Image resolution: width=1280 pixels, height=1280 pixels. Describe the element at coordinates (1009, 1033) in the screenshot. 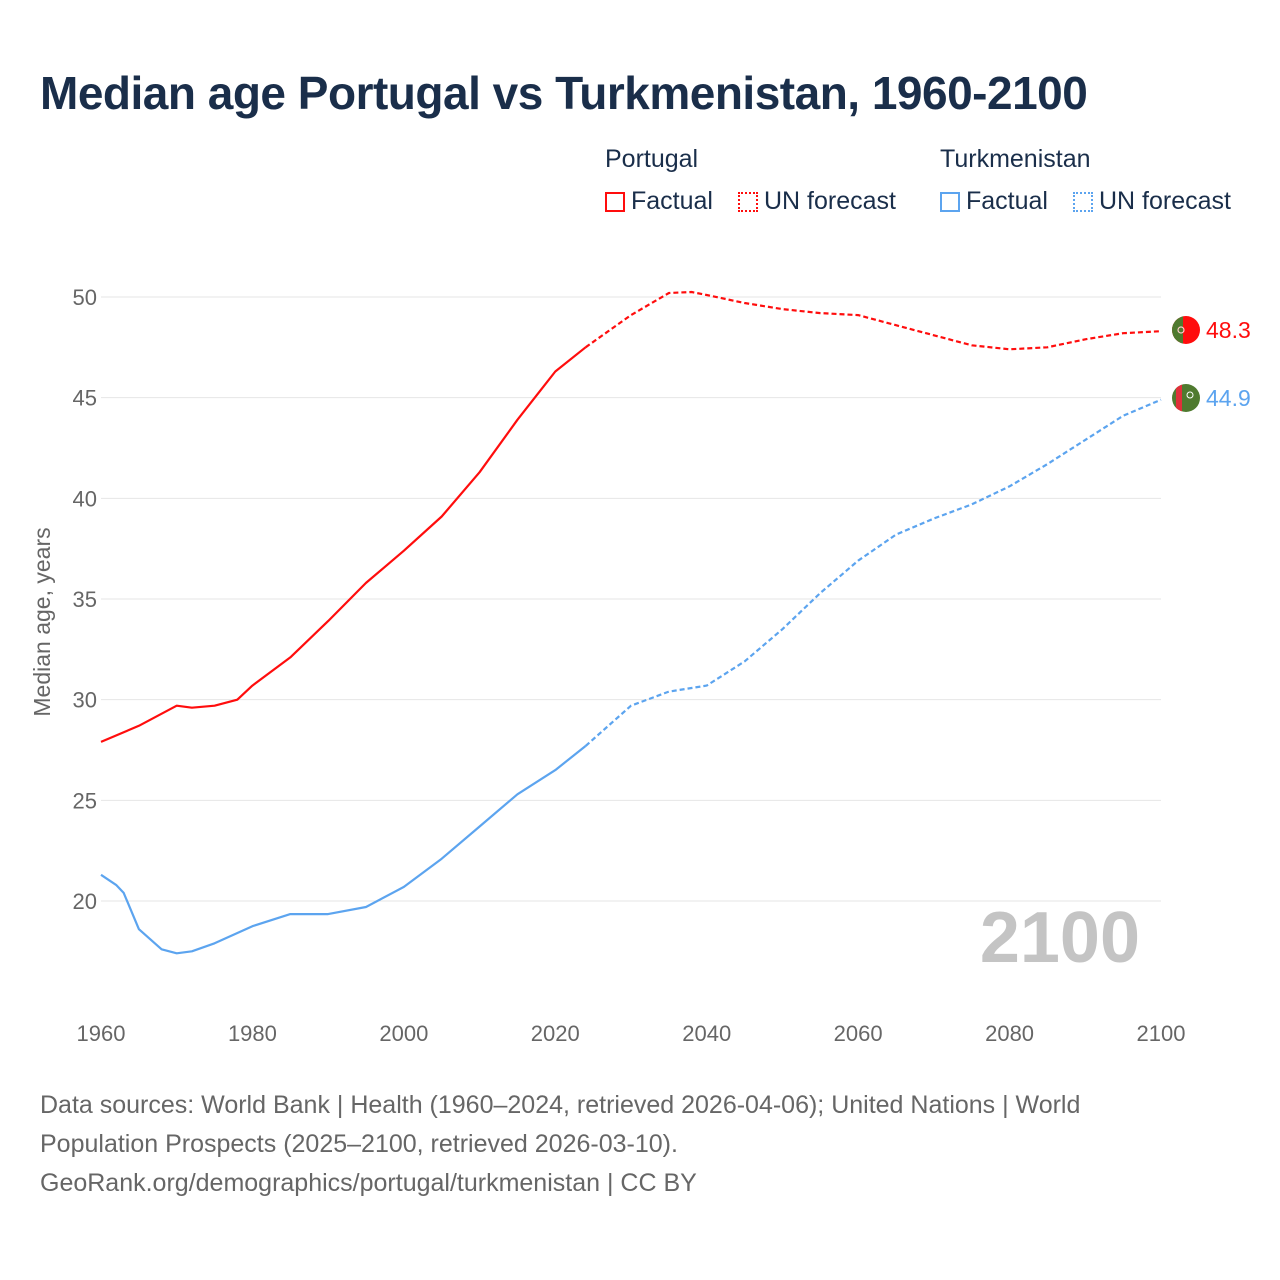

I see `x-tick-label: 2080` at that location.